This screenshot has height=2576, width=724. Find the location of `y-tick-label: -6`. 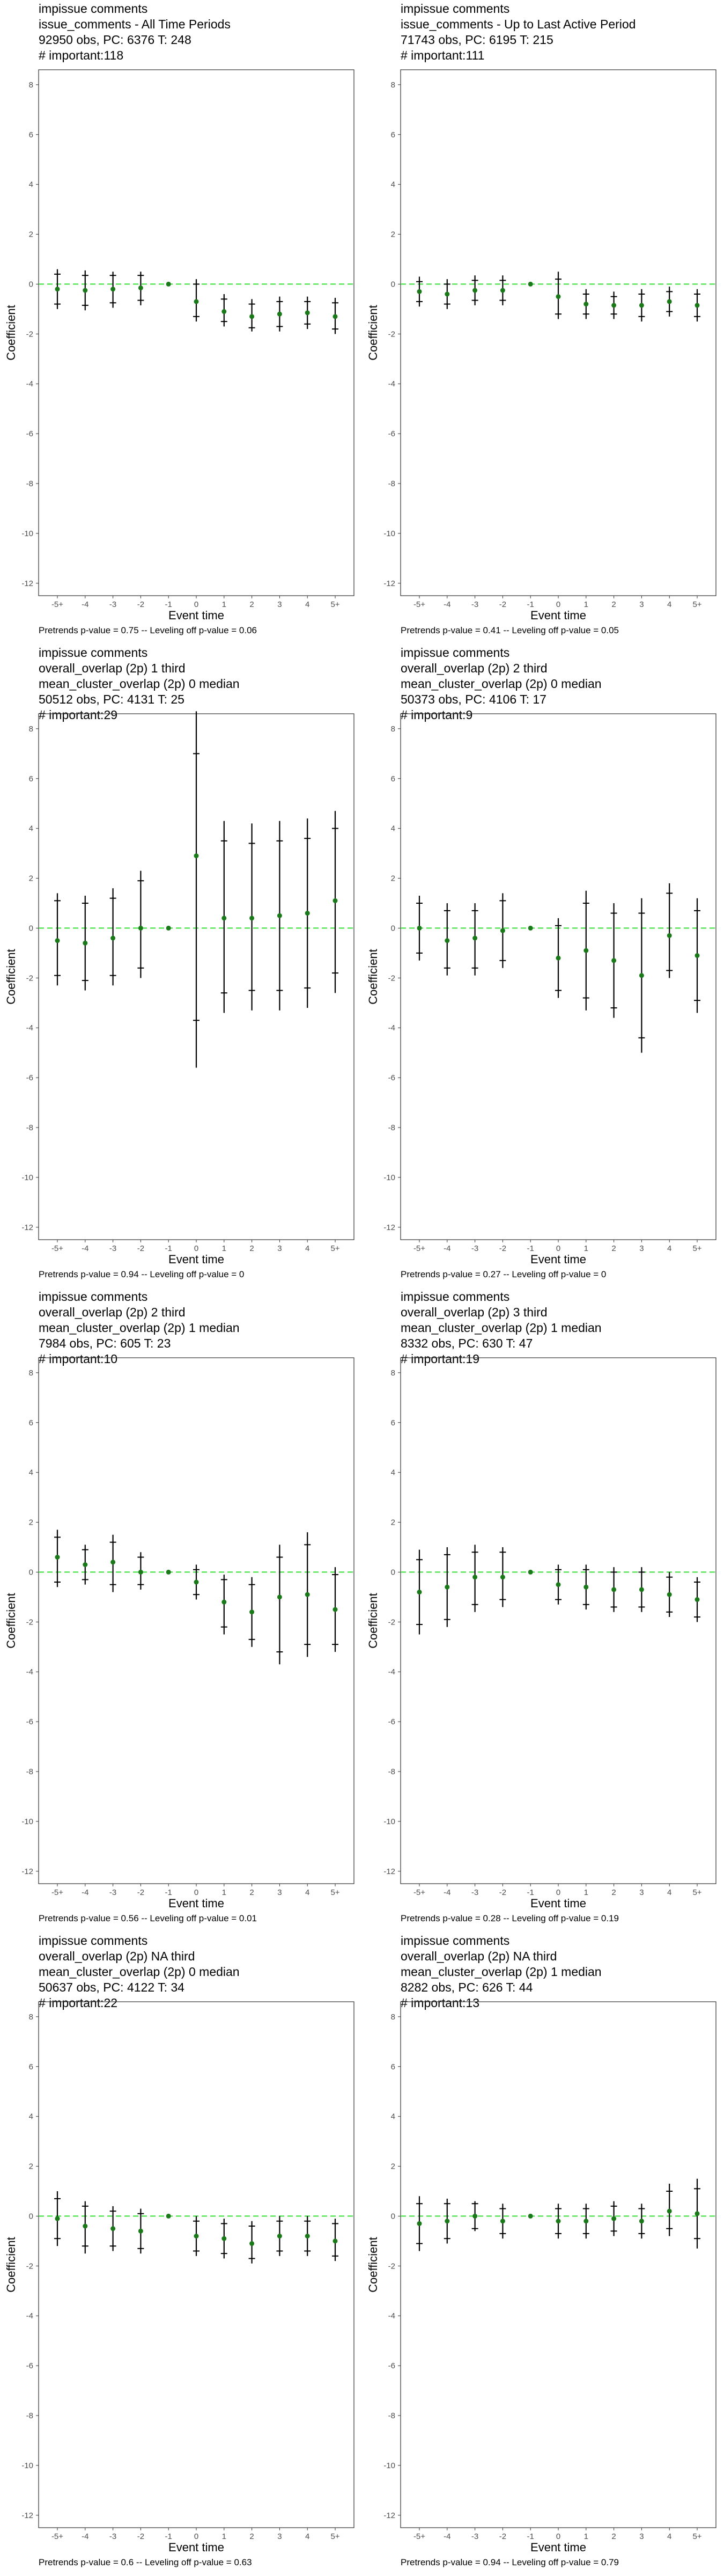

y-tick-label: -6 is located at coordinates (29, 1077).